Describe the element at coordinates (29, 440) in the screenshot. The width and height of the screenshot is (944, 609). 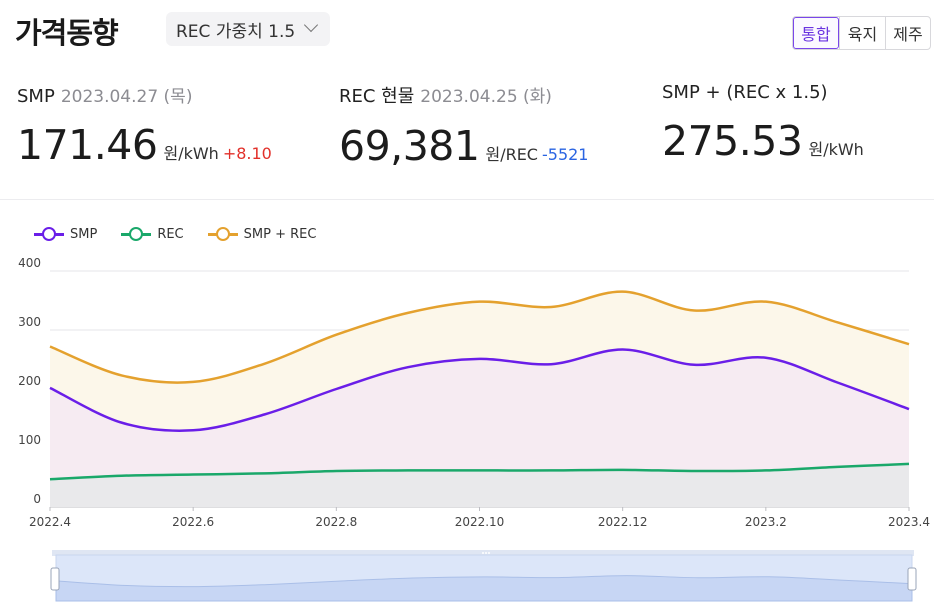
I see `y-tick-label: 100` at that location.